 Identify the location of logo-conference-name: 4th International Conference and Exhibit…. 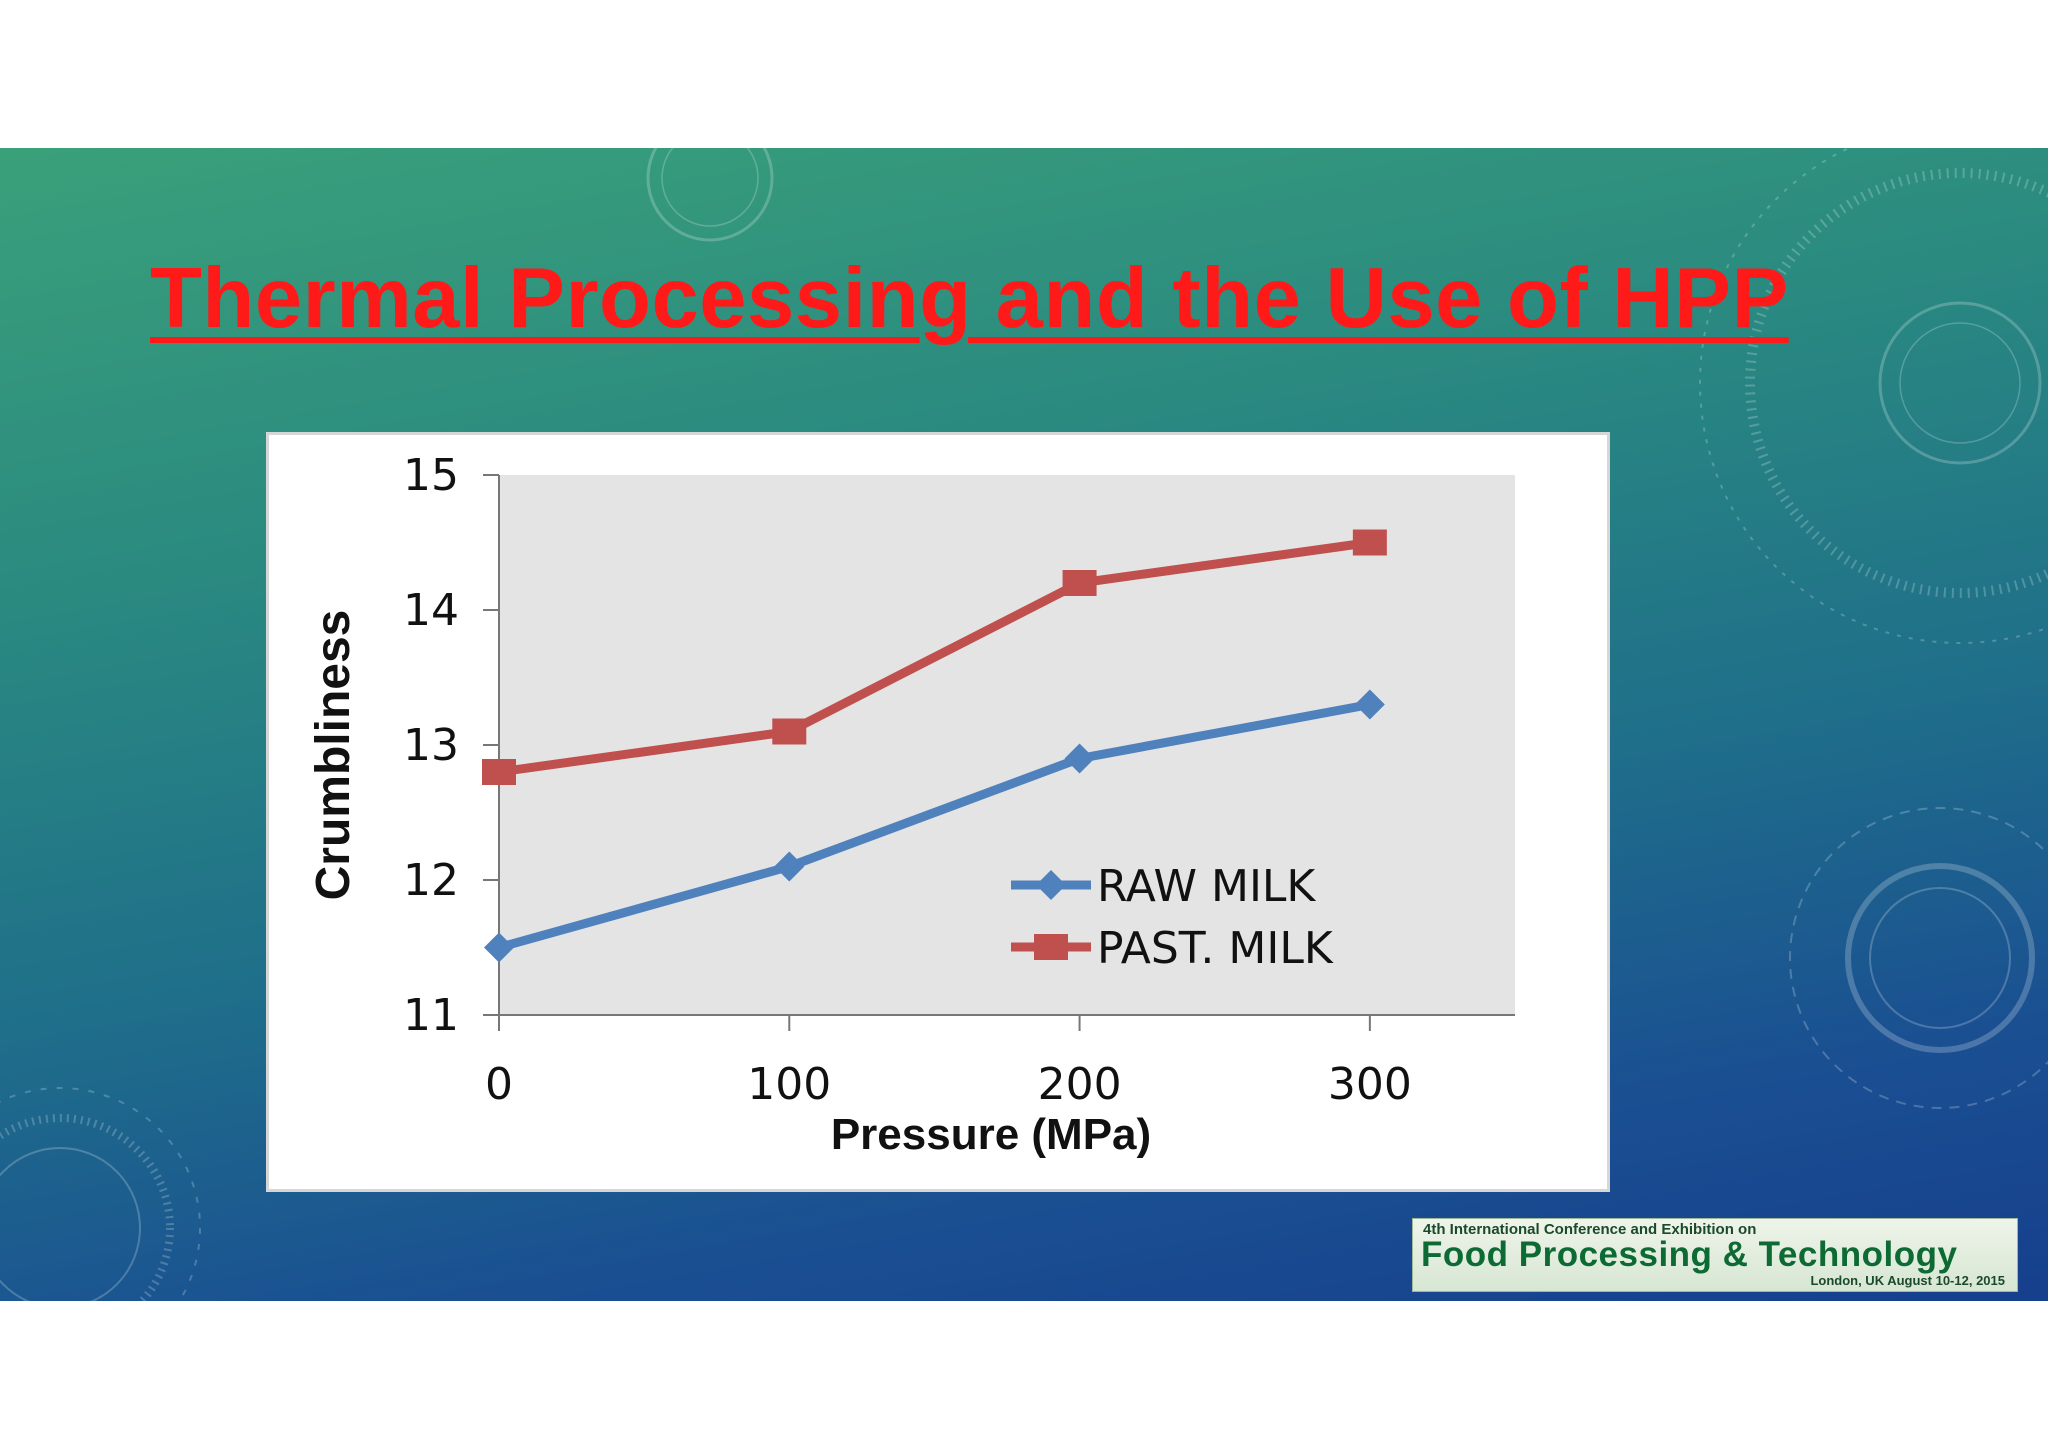
(1590, 1229).